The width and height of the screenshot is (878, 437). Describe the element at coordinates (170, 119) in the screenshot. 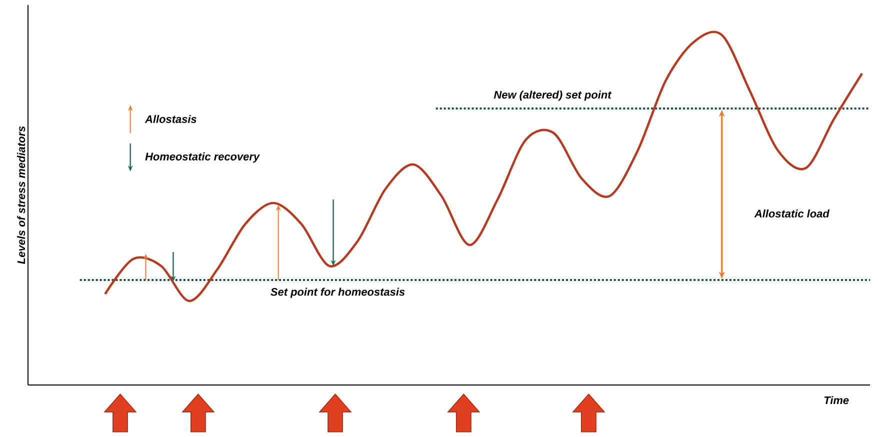

I see `annotation: Allostasis` at that location.